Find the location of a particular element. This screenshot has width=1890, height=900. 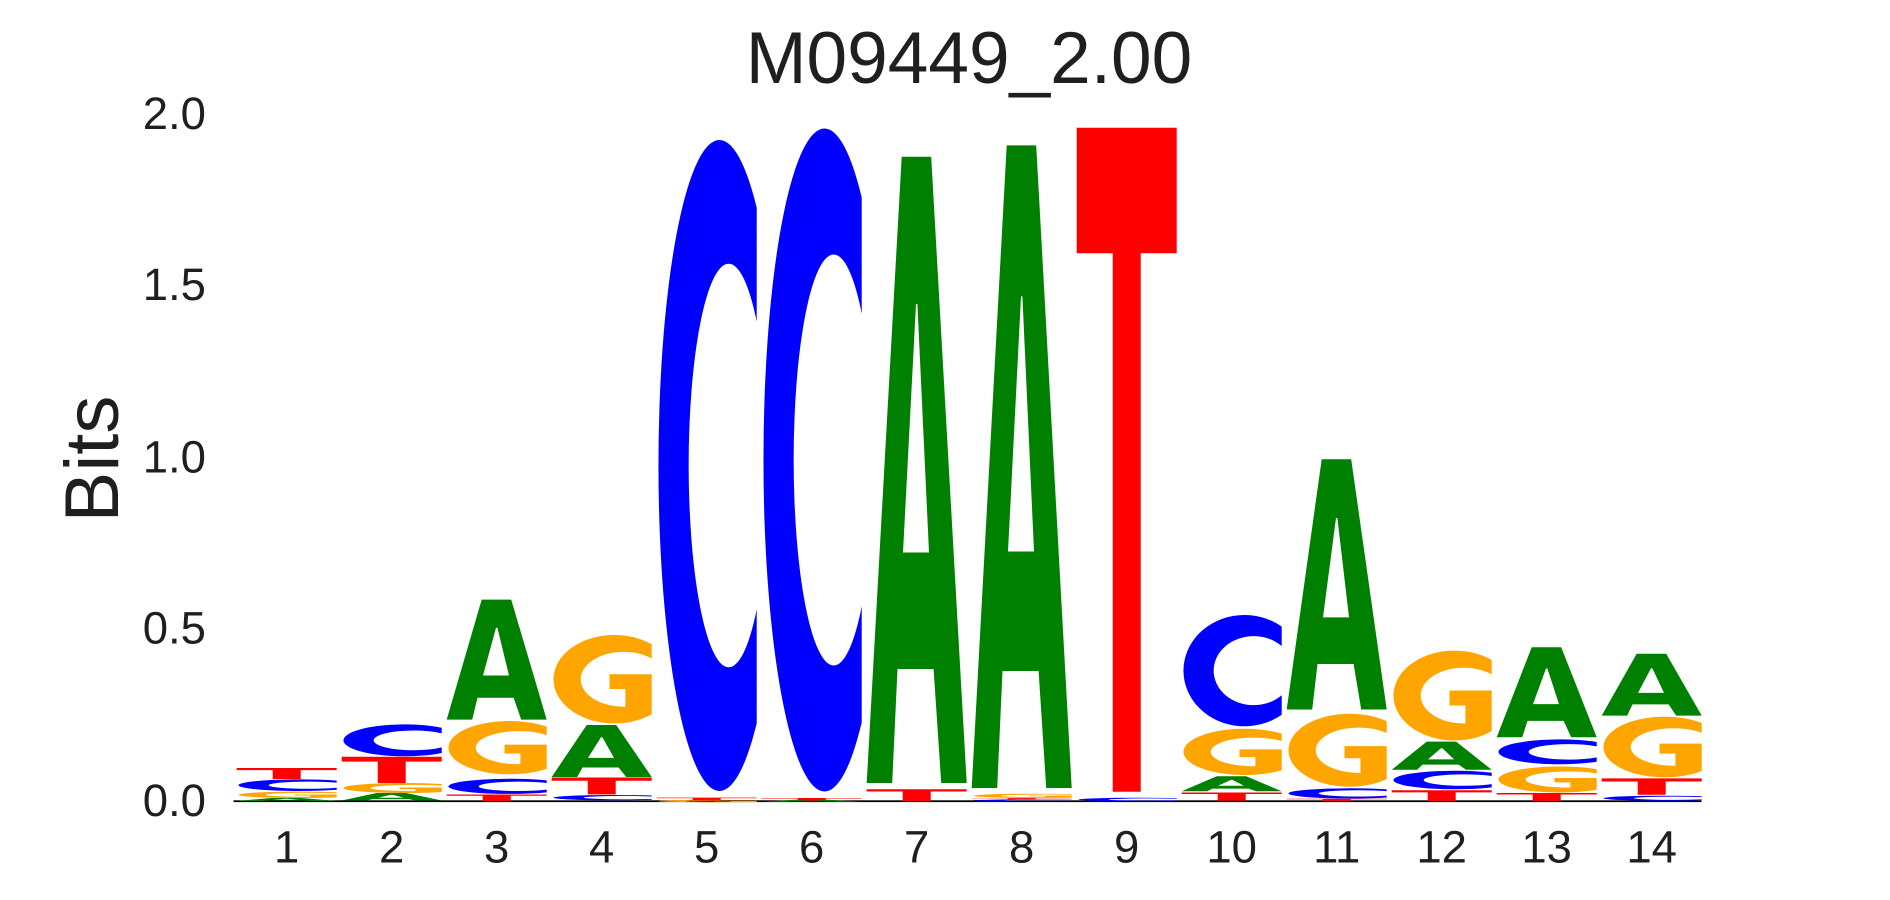

svg-text: 3 is located at coordinates (496, 847).